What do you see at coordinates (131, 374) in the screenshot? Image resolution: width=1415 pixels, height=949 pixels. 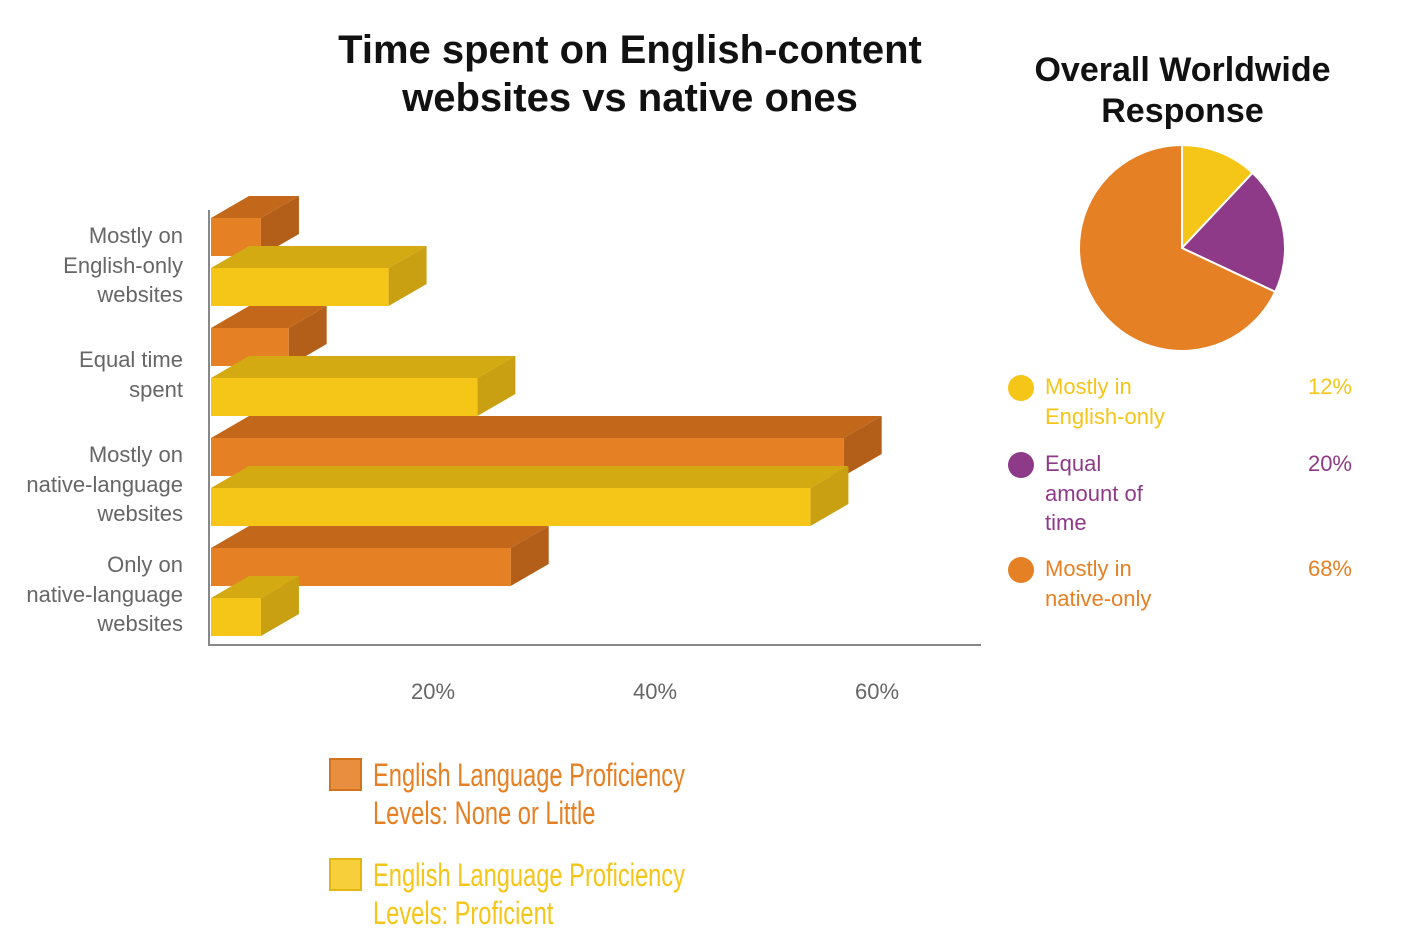 I see `category-label-equal-time: Equal time spent` at bounding box center [131, 374].